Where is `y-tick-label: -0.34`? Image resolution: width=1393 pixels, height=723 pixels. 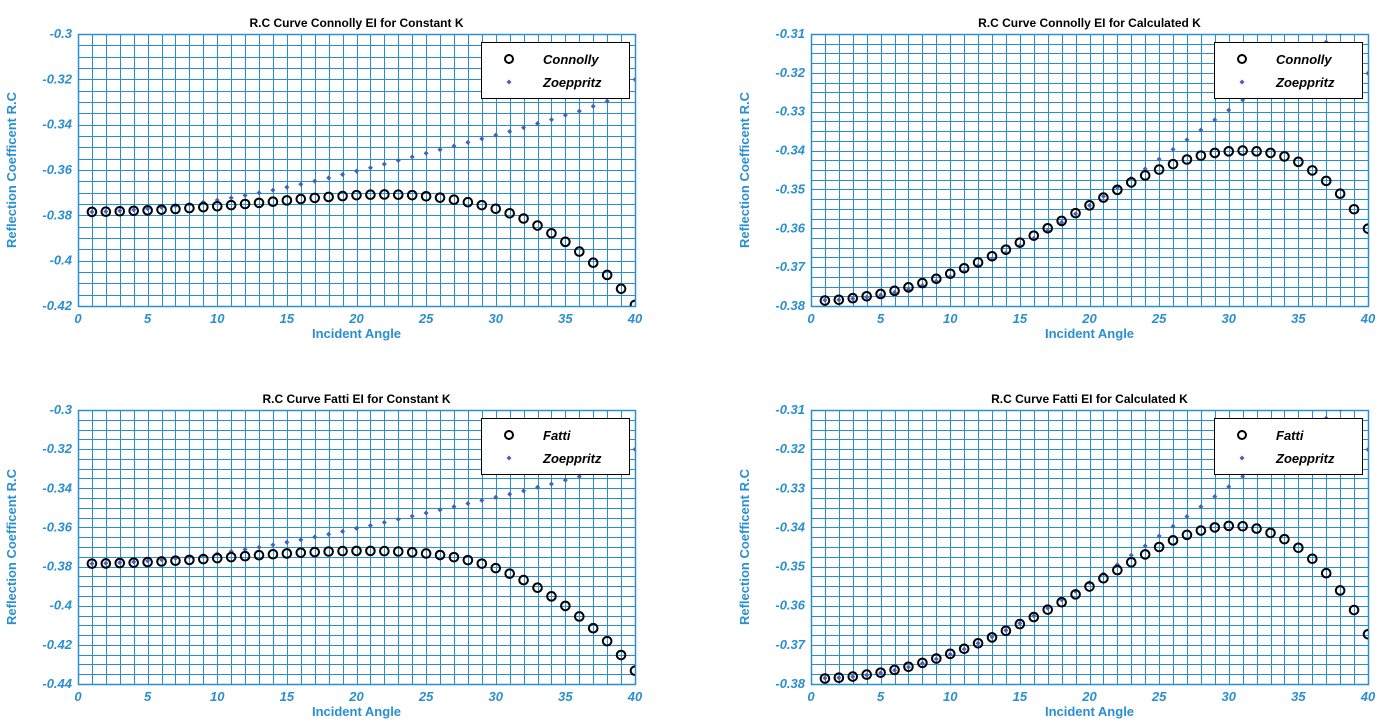 y-tick-label: -0.34 is located at coordinates (790, 150).